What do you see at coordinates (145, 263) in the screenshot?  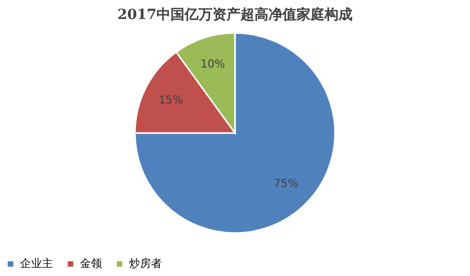 I see `legend-label: 炒房者` at bounding box center [145, 263].